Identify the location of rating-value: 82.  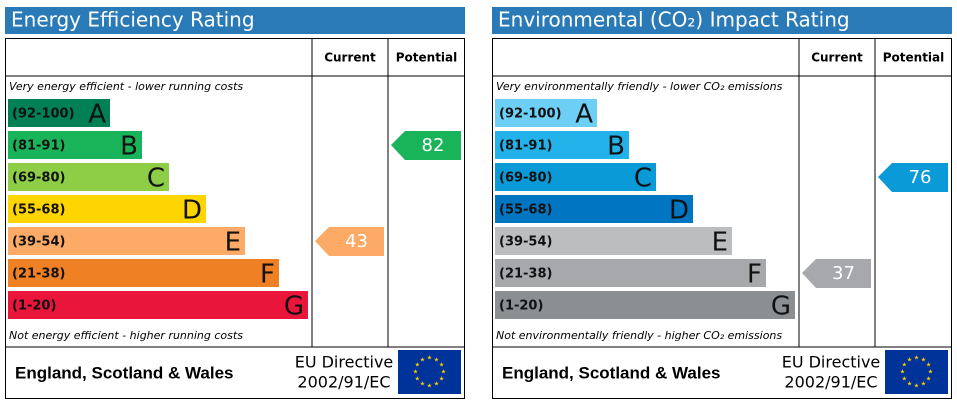
(433, 145).